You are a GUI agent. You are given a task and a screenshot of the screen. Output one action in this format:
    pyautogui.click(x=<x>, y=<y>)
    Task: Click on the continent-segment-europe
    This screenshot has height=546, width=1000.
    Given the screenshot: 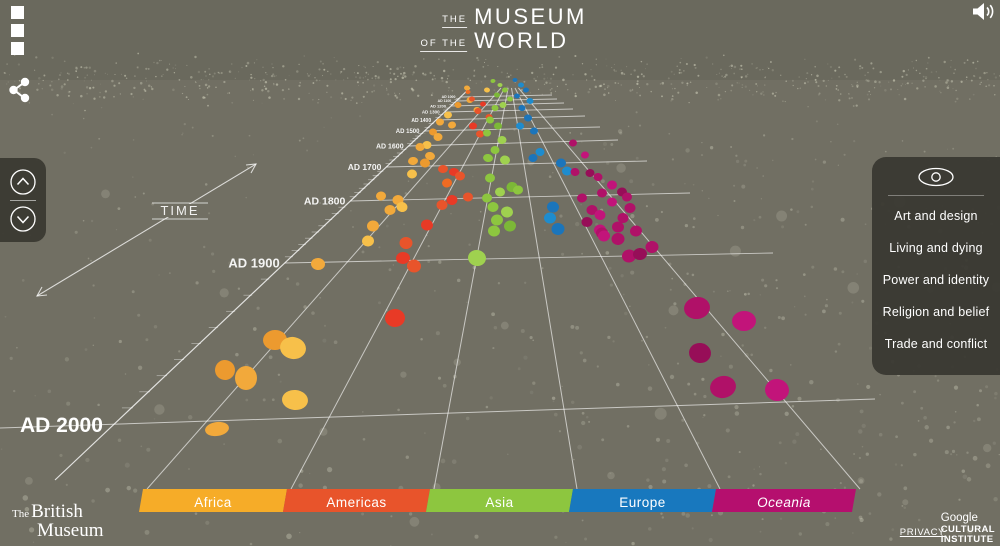 What is the action you would take?
    pyautogui.click(x=642, y=500)
    